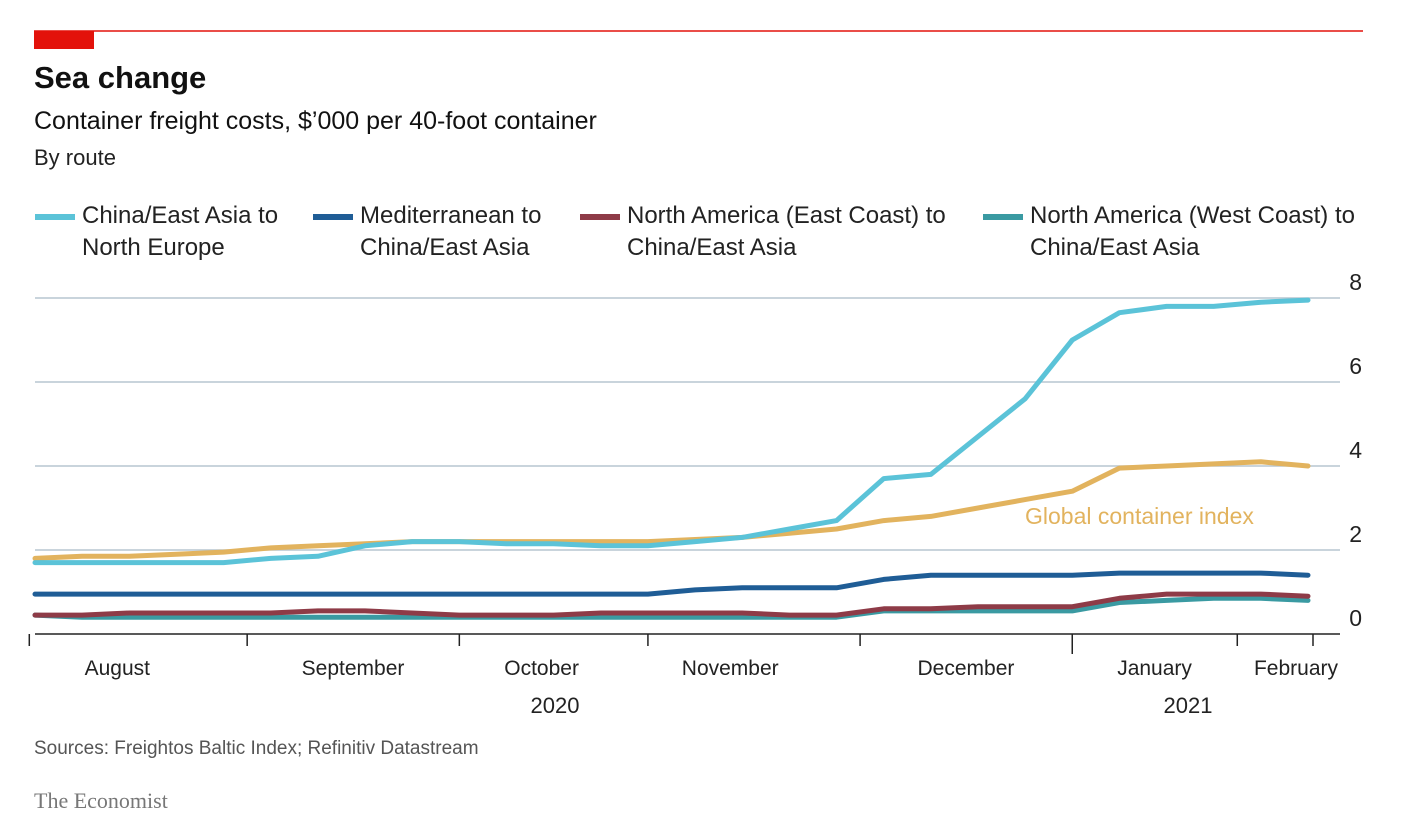 Image resolution: width=1408 pixels, height=832 pixels. I want to click on index-line, so click(671, 510).